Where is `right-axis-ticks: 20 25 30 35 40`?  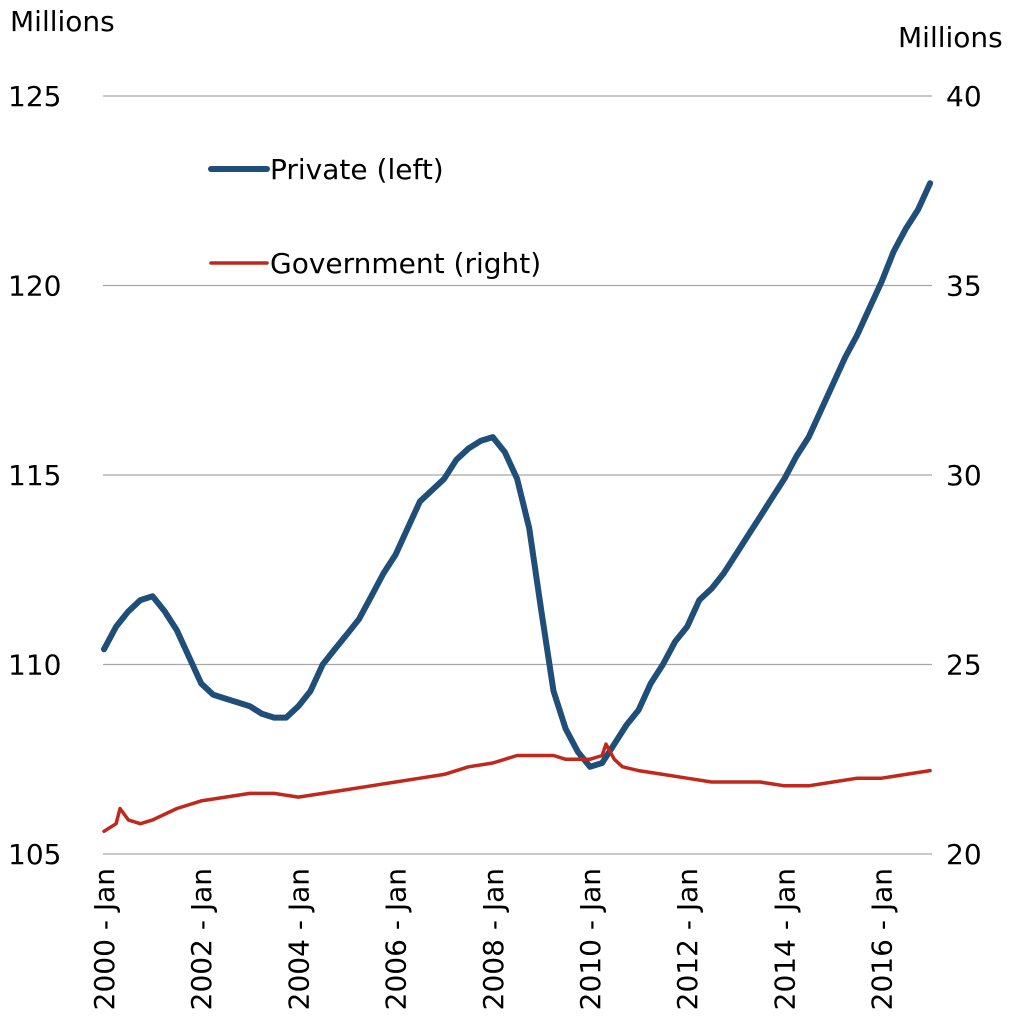
right-axis-ticks: 20 25 30 35 40 is located at coordinates (964, 475).